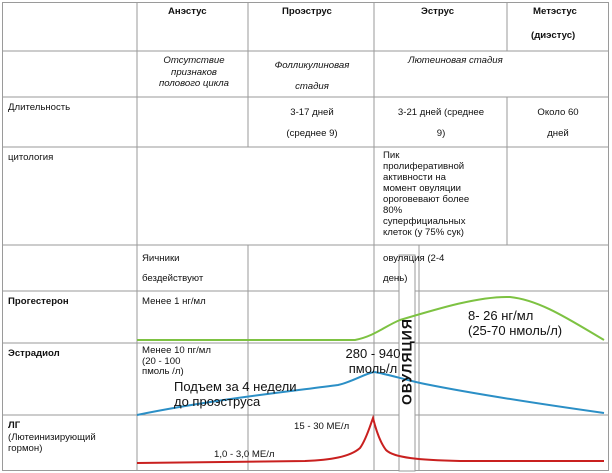  What do you see at coordinates (322, 426) in the screenshot?
I see `lh-peak: 15 - 30 МЕ/л` at bounding box center [322, 426].